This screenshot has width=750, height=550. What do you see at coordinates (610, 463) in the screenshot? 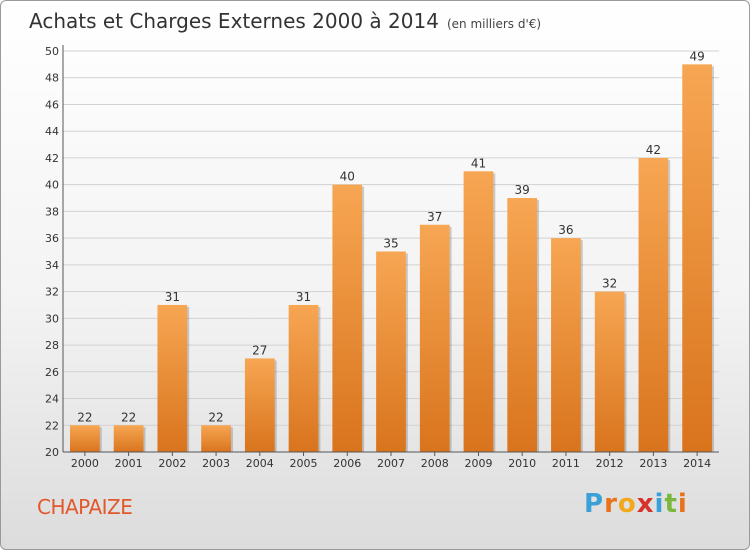
I see `x-tick-label: 2012` at bounding box center [610, 463].